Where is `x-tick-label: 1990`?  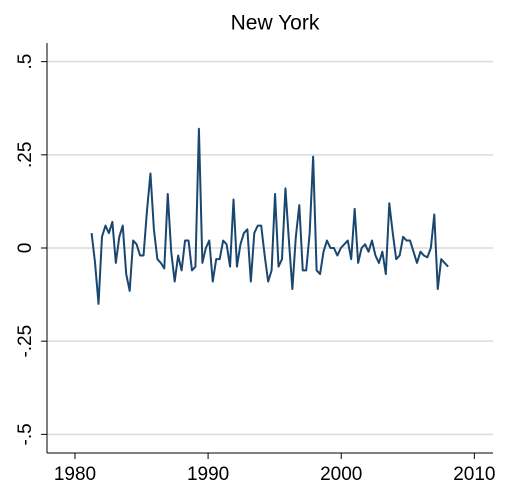 x-tick-label: 1990 is located at coordinates (208, 474).